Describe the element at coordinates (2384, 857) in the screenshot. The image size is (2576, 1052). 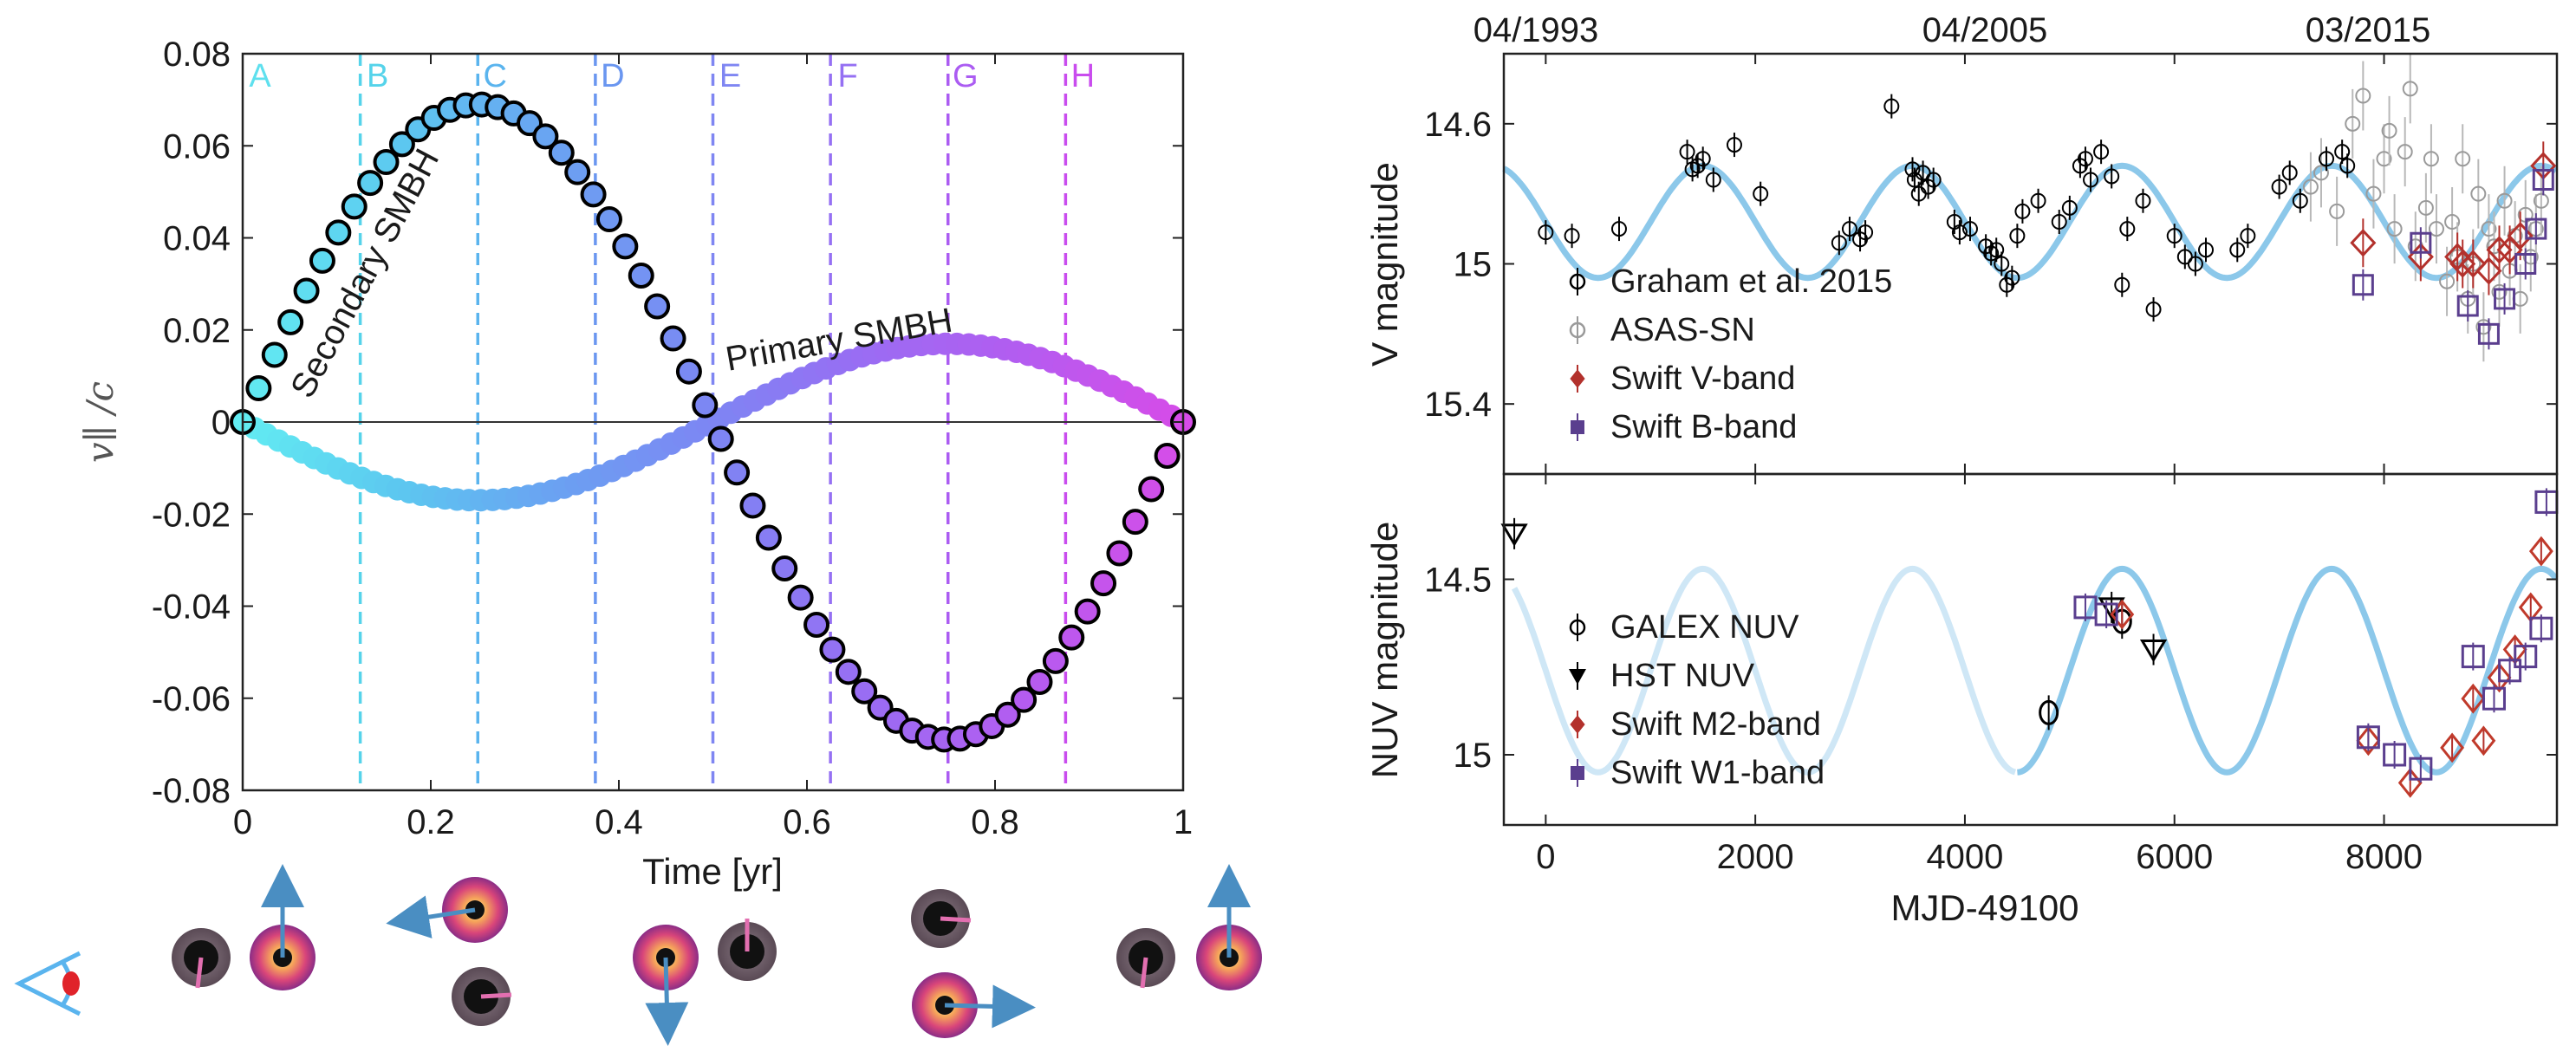
I see `x-tick-label: 8000` at that location.